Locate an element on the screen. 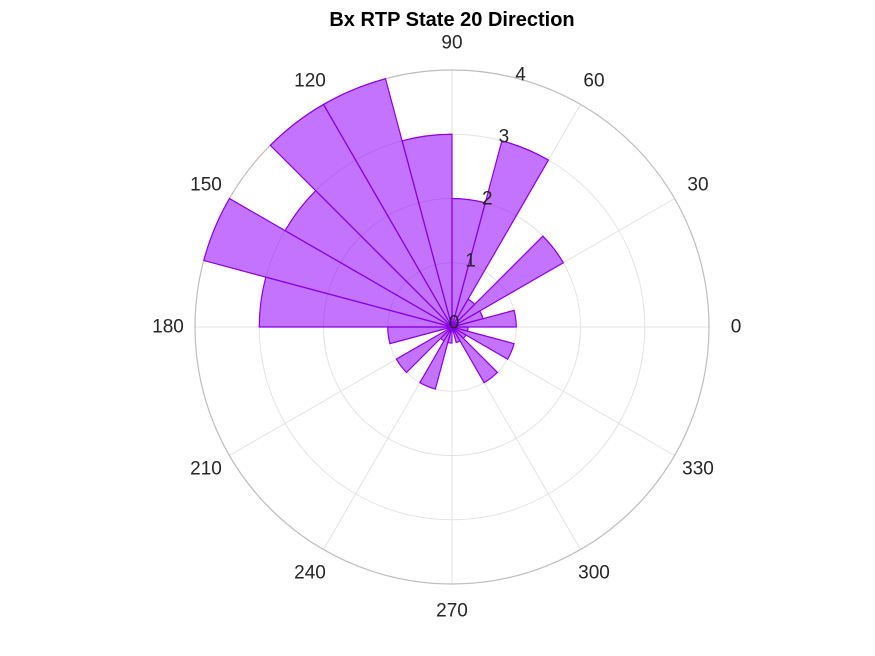  r-tick-label: 3 is located at coordinates (504, 136).